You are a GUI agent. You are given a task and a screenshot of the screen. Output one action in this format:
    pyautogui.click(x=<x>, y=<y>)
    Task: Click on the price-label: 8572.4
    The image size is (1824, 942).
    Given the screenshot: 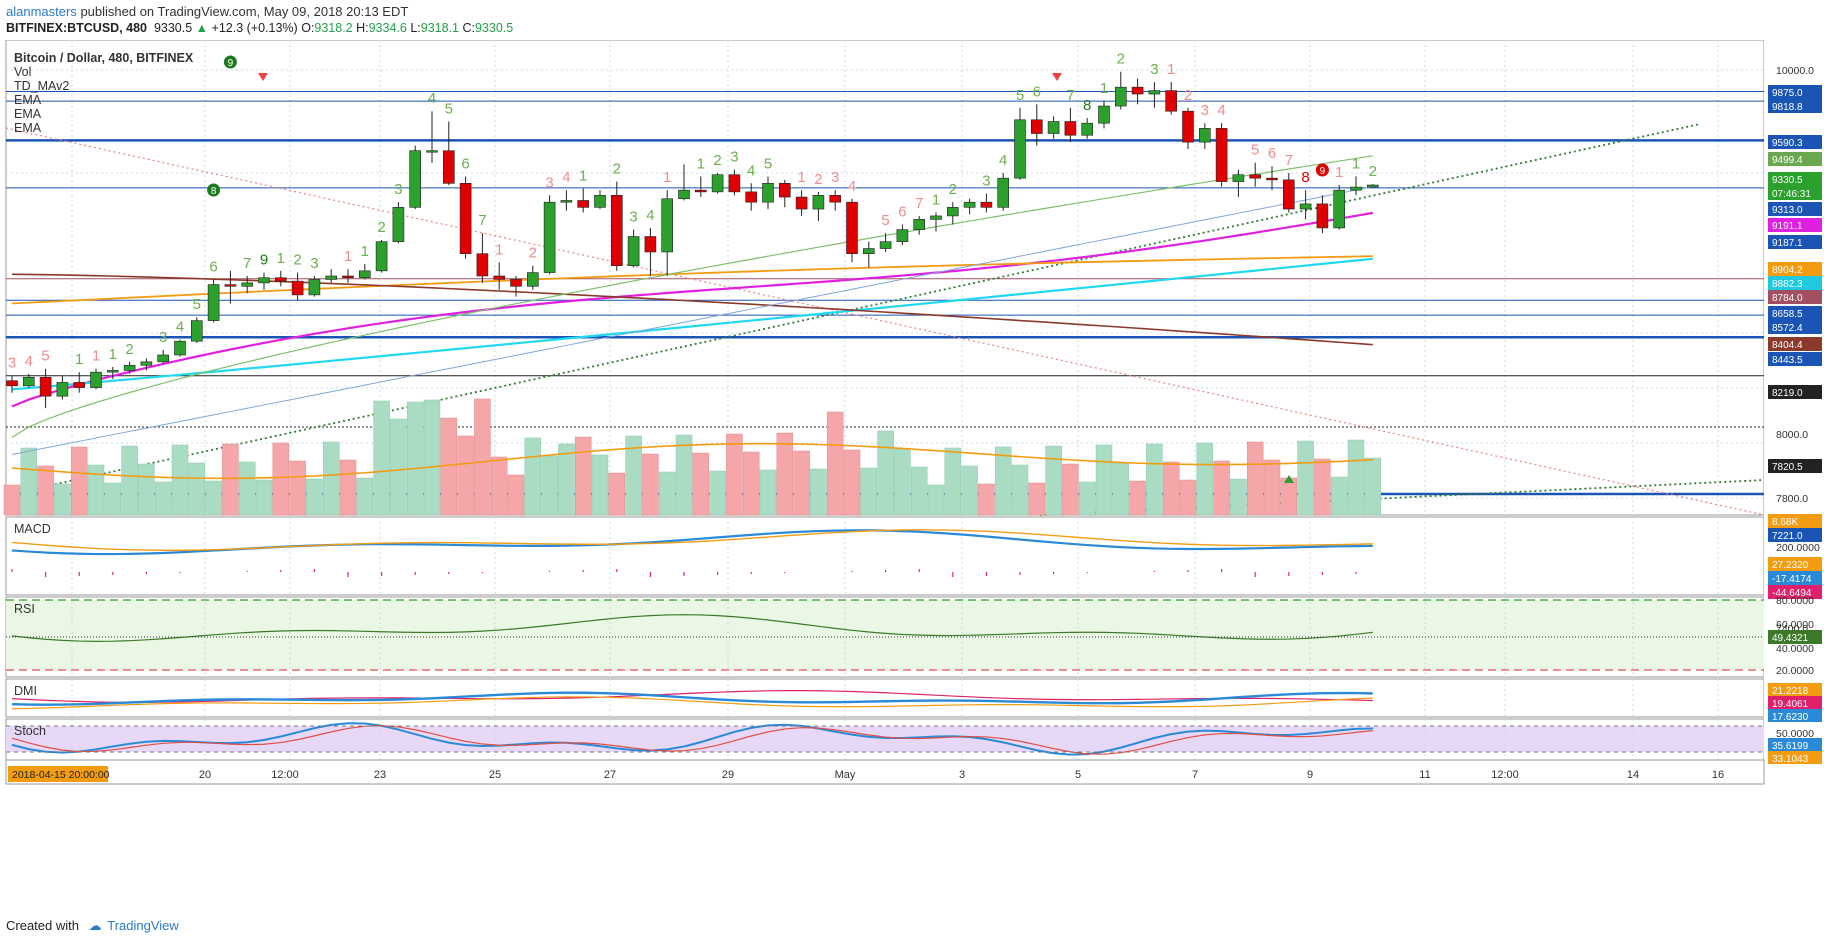 What is the action you would take?
    pyautogui.click(x=1787, y=328)
    